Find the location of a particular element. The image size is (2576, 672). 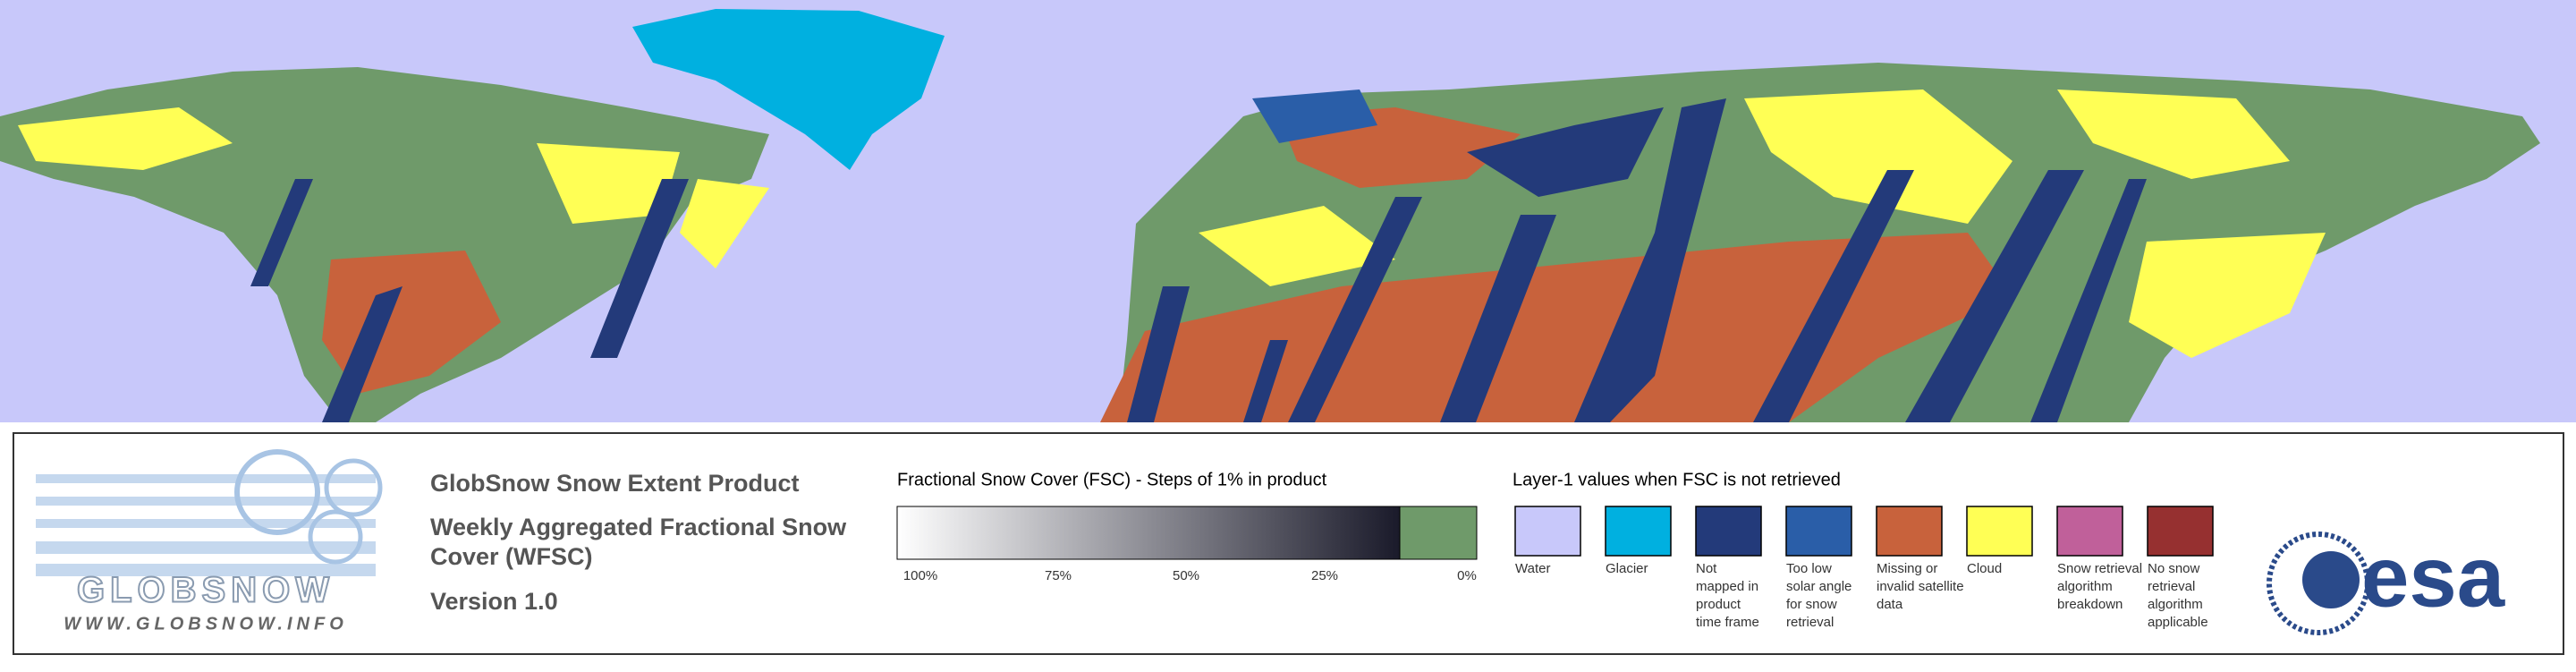

layer-label: breakdown is located at coordinates (2090, 604).